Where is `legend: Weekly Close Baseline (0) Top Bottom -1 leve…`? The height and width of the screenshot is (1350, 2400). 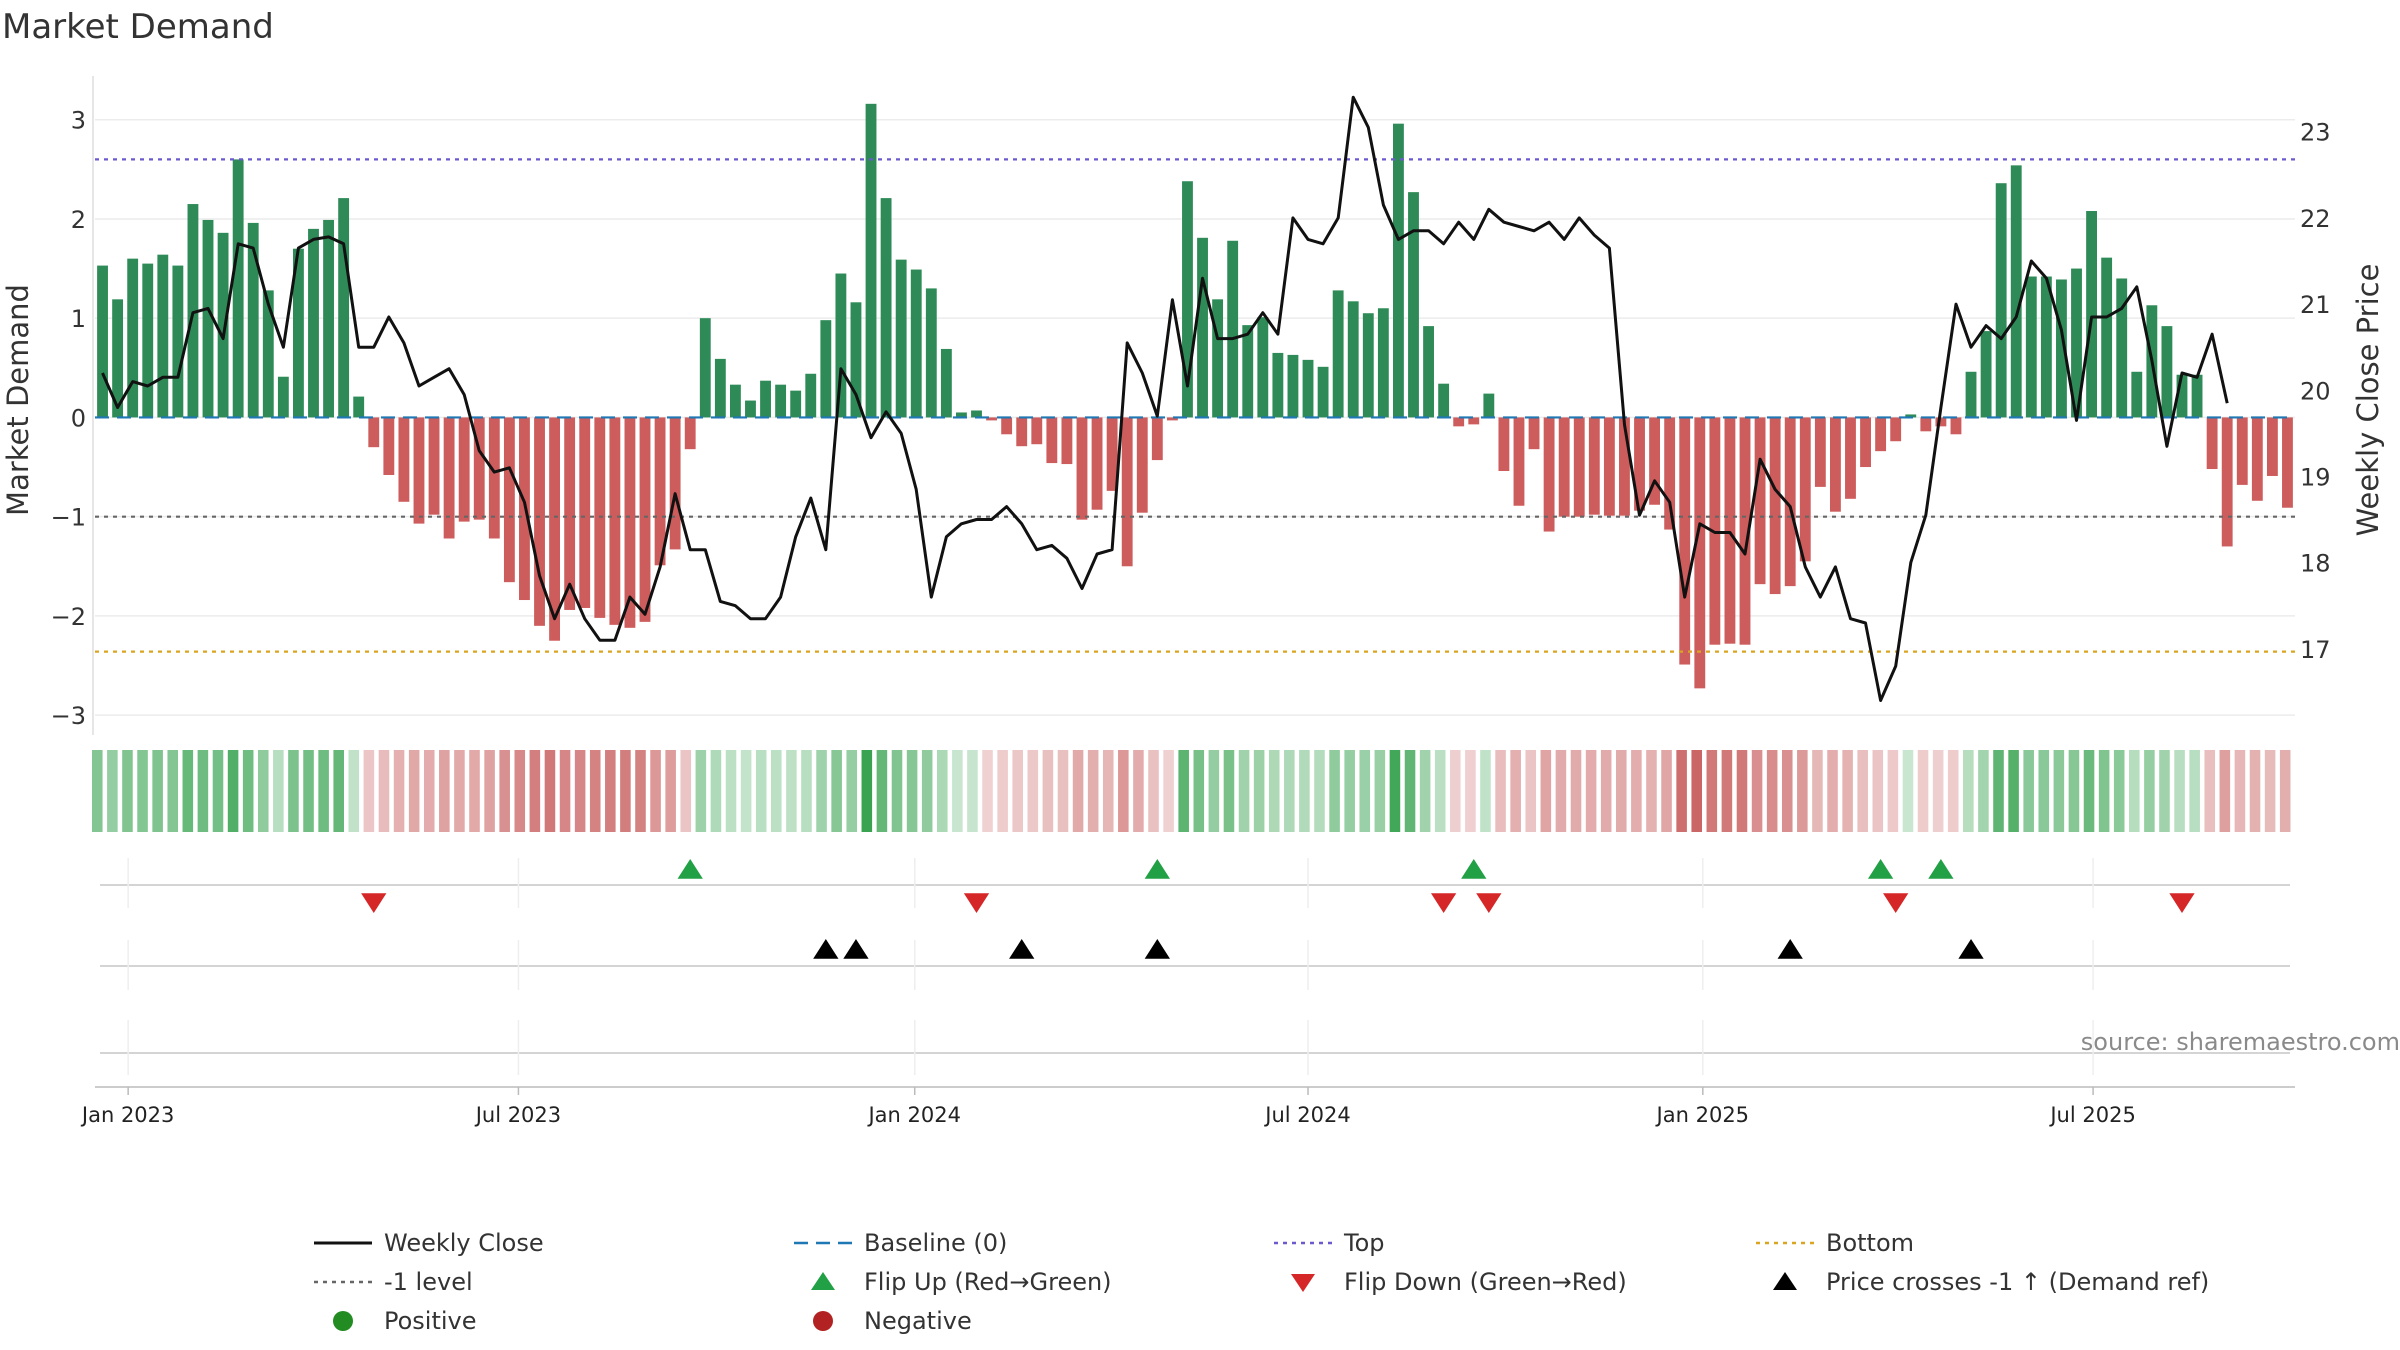 legend: Weekly Close Baseline (0) Top Bottom -1 leve… is located at coordinates (1200, 1272).